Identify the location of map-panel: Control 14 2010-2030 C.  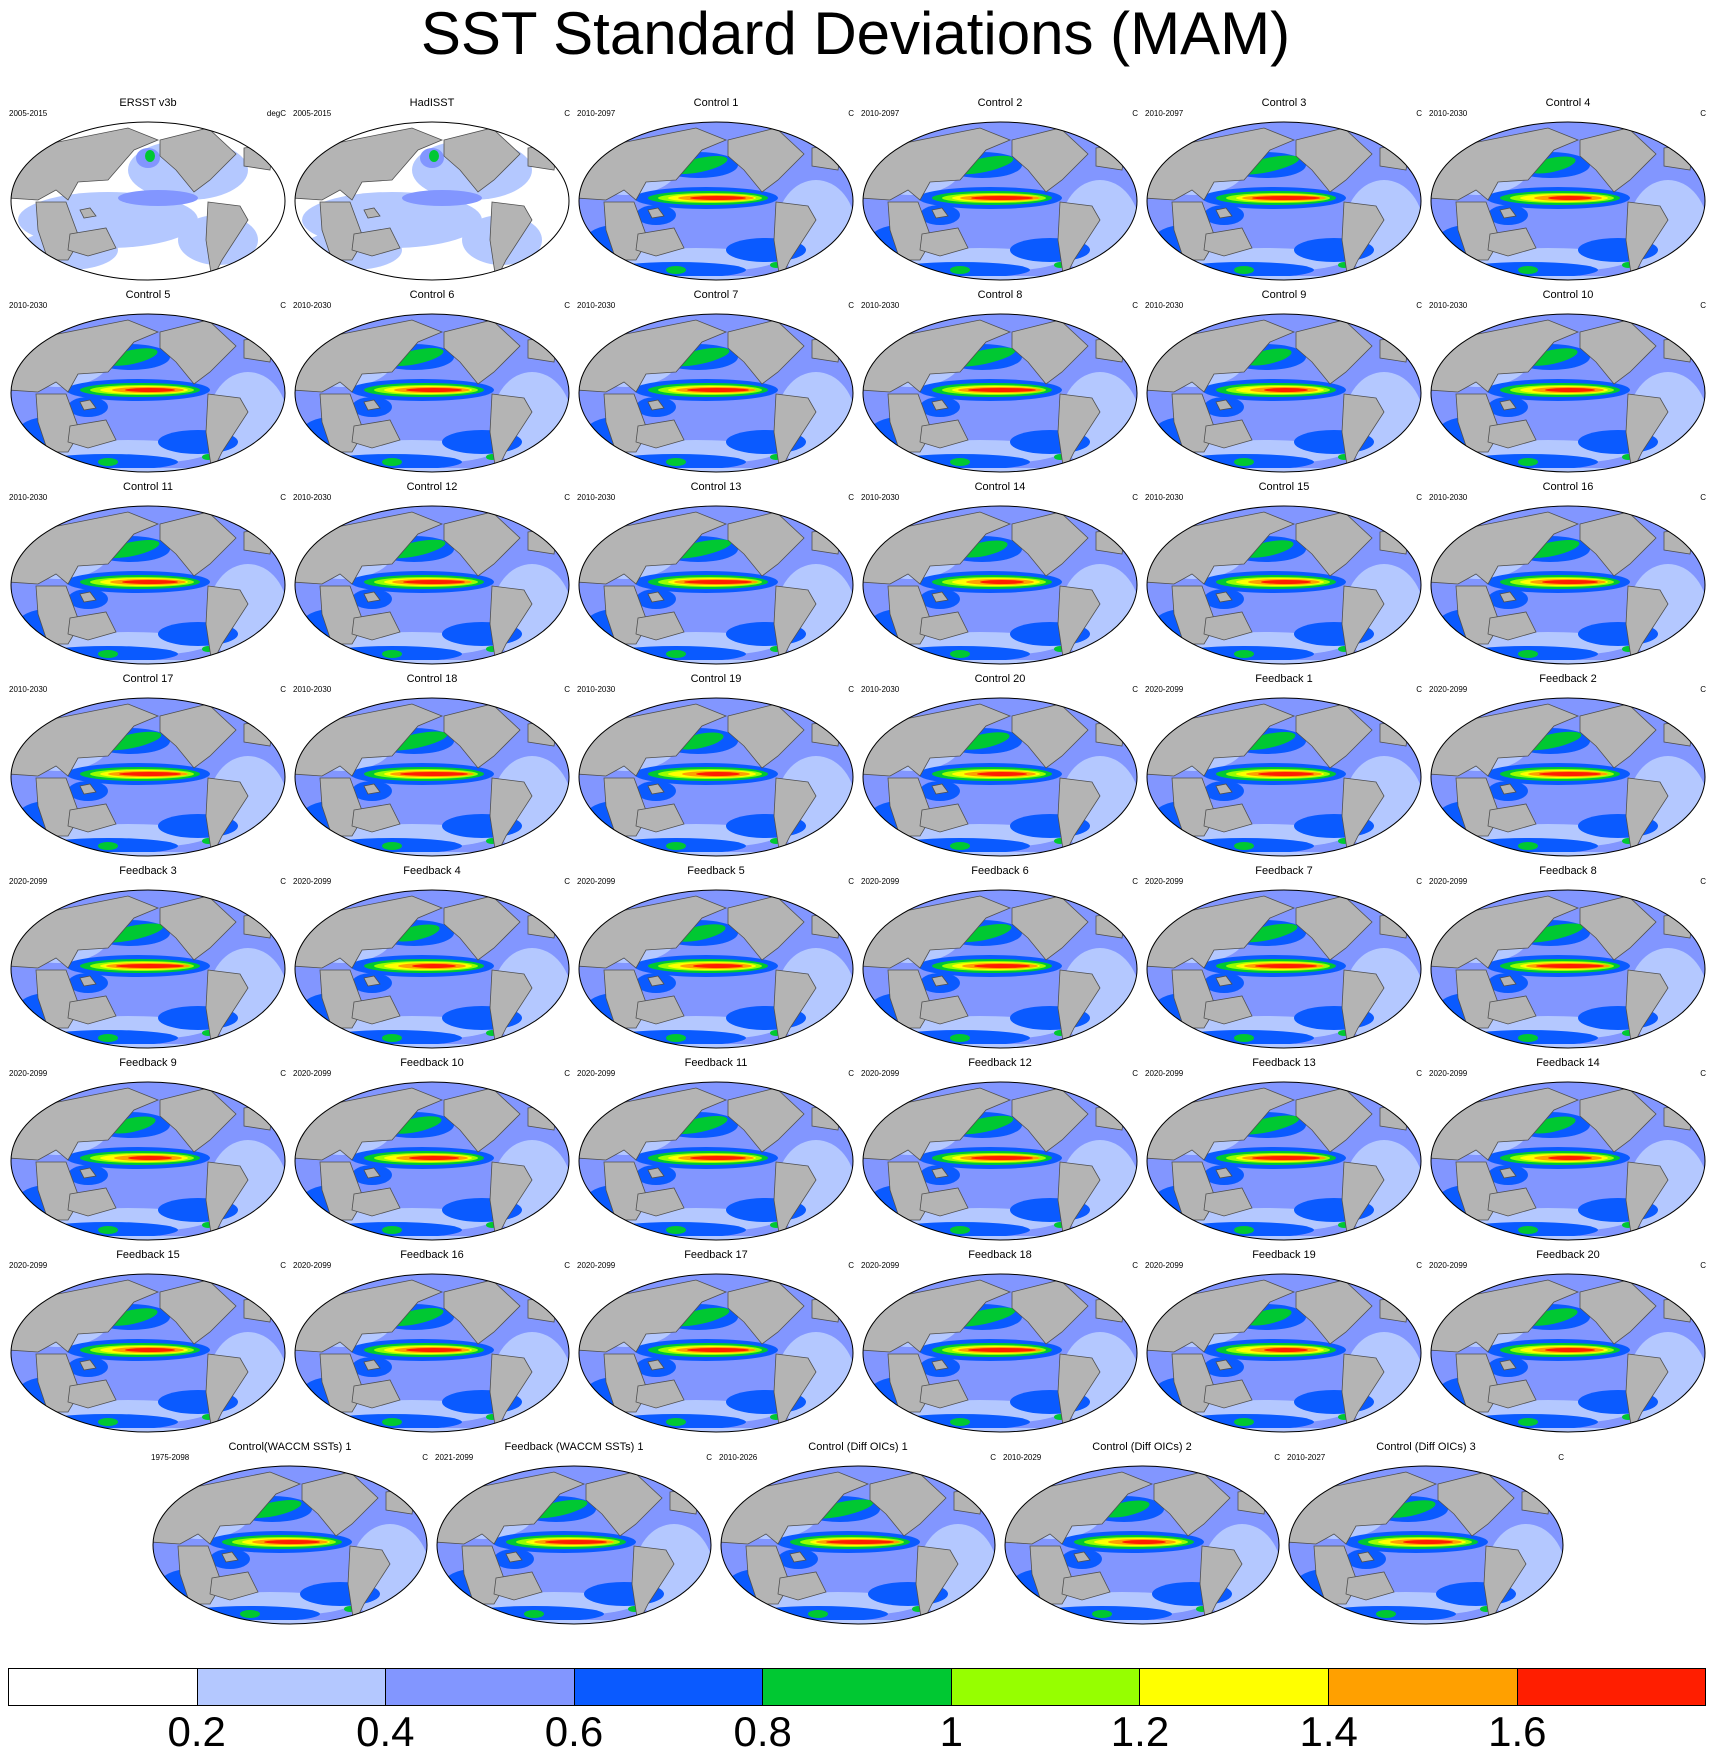
(1000, 573).